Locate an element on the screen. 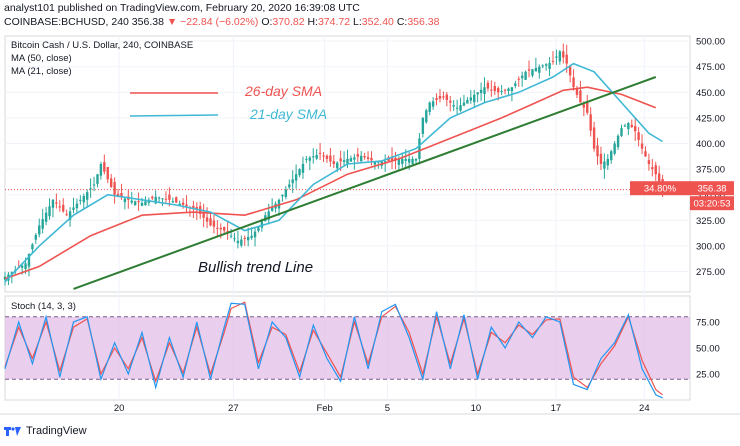 The width and height of the screenshot is (740, 446). price-tag-text: 356.38 is located at coordinates (711, 189).